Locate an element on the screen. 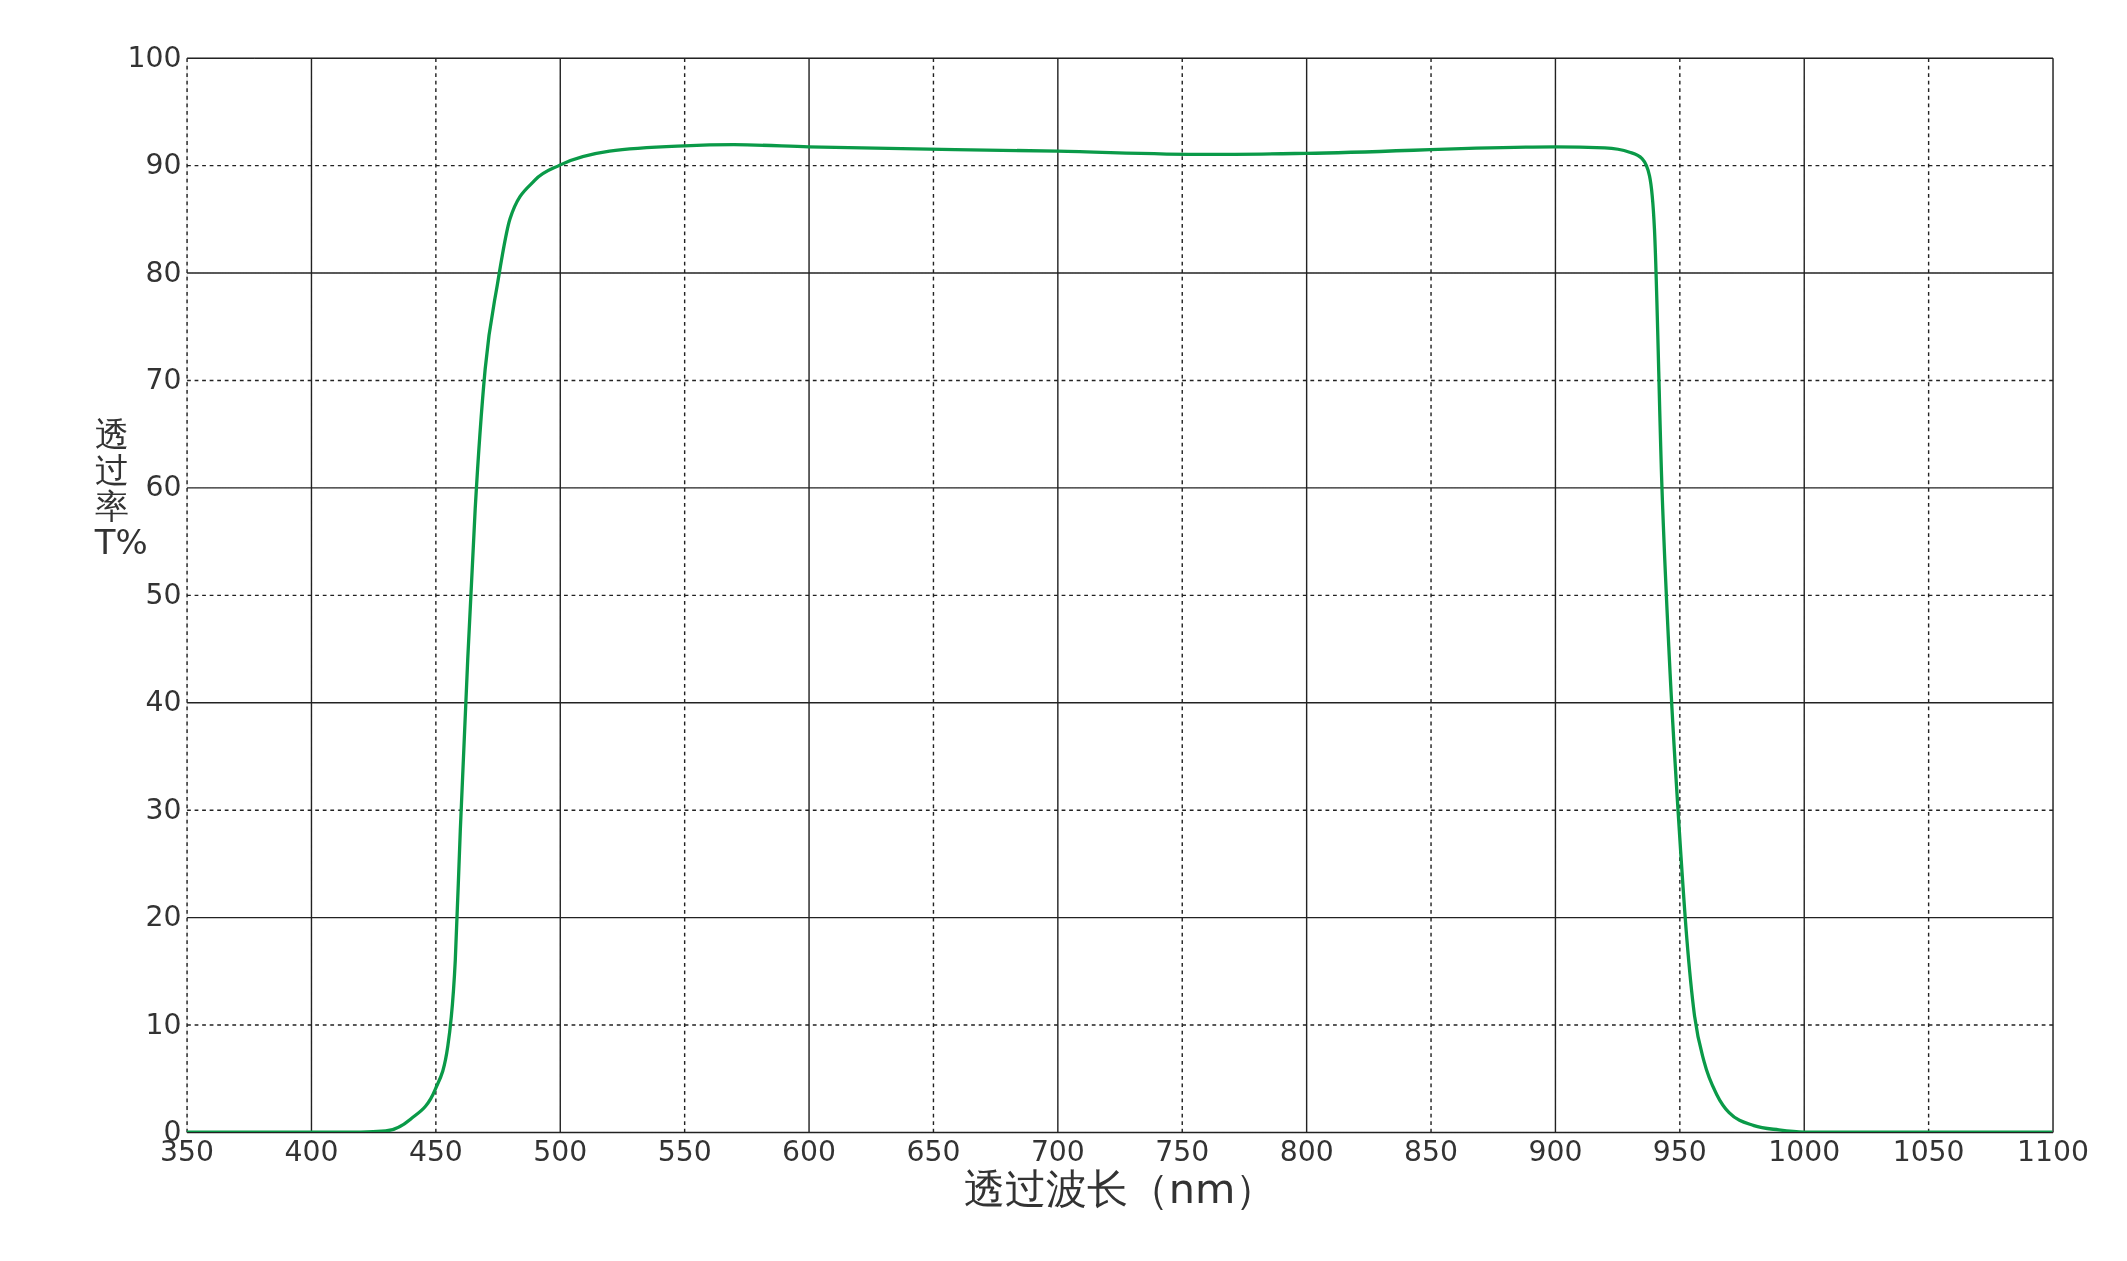 The width and height of the screenshot is (2127, 1261). x-tick-label: 550 is located at coordinates (684, 1151).